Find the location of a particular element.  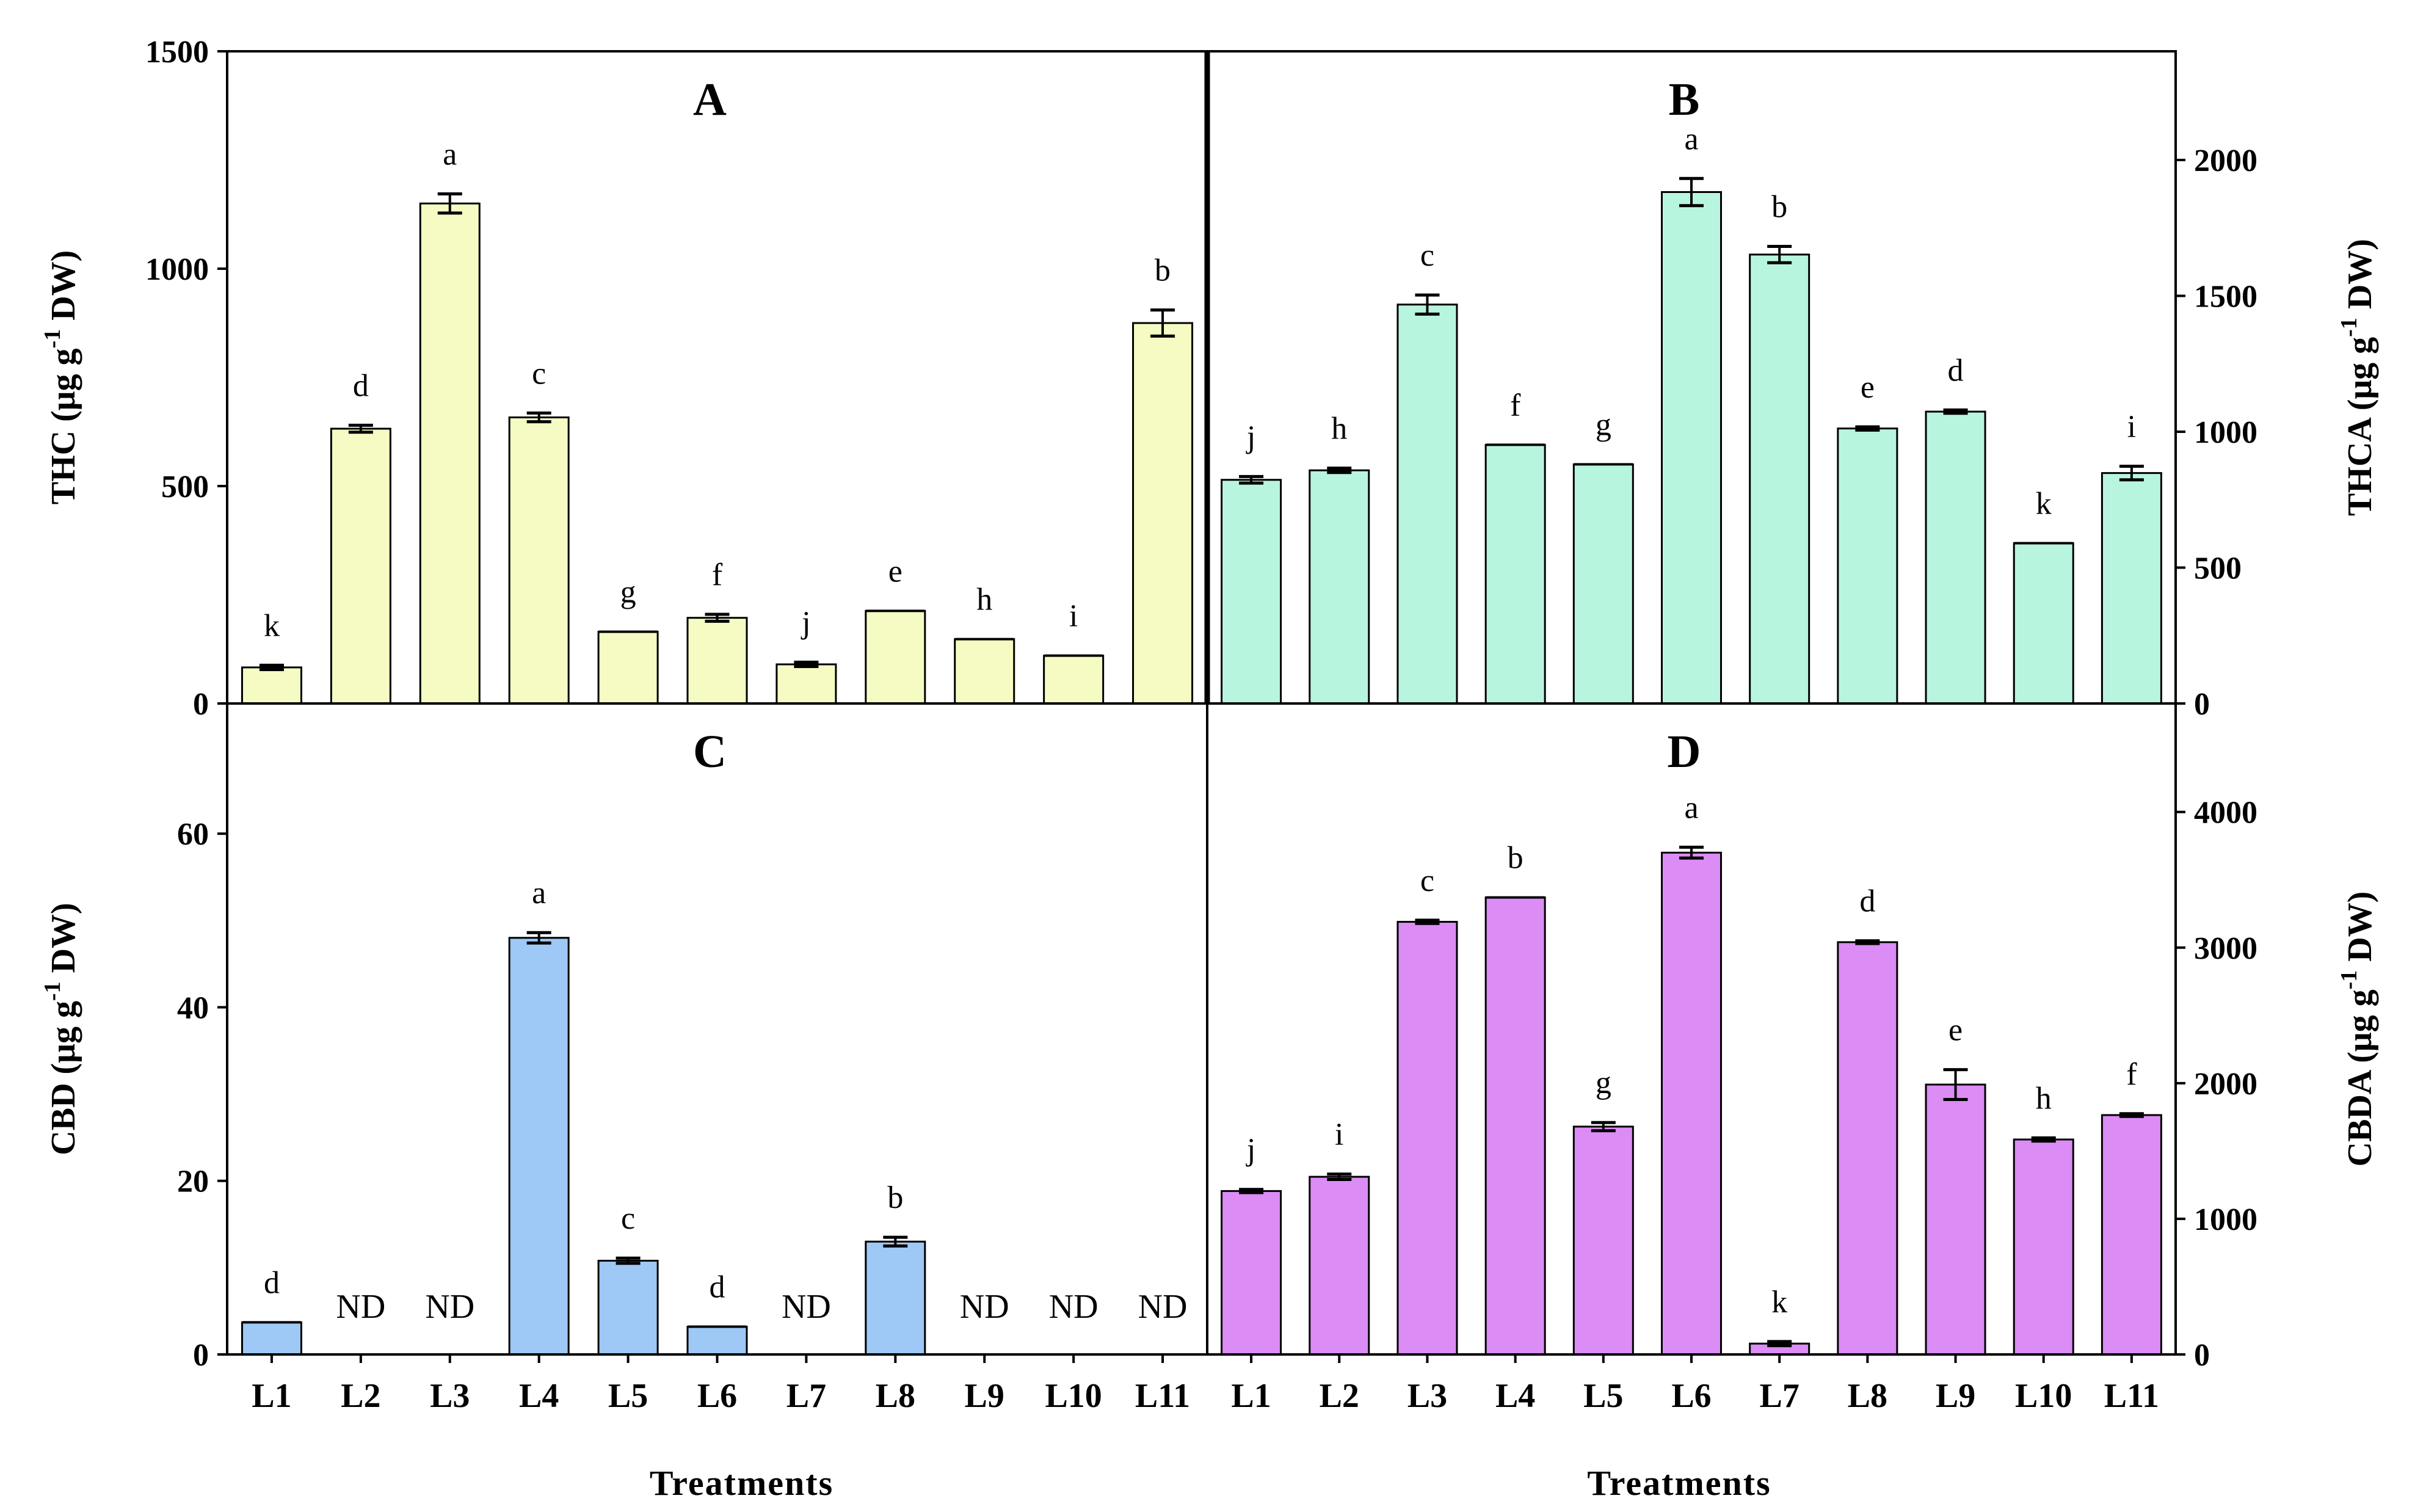

x-tick-label: L3 is located at coordinates (450, 1396).